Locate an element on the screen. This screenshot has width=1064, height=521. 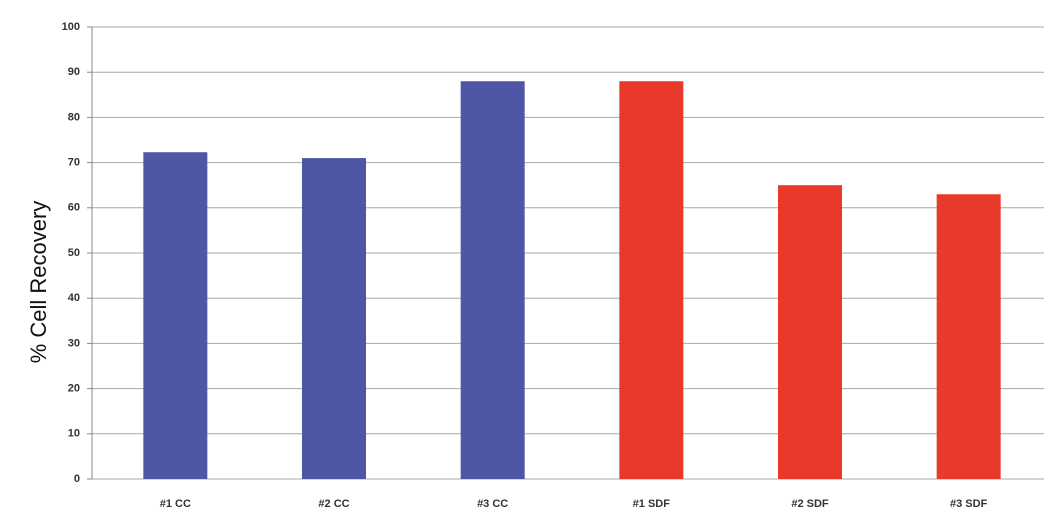
x-tick-label: #1 CC is located at coordinates (175, 504).